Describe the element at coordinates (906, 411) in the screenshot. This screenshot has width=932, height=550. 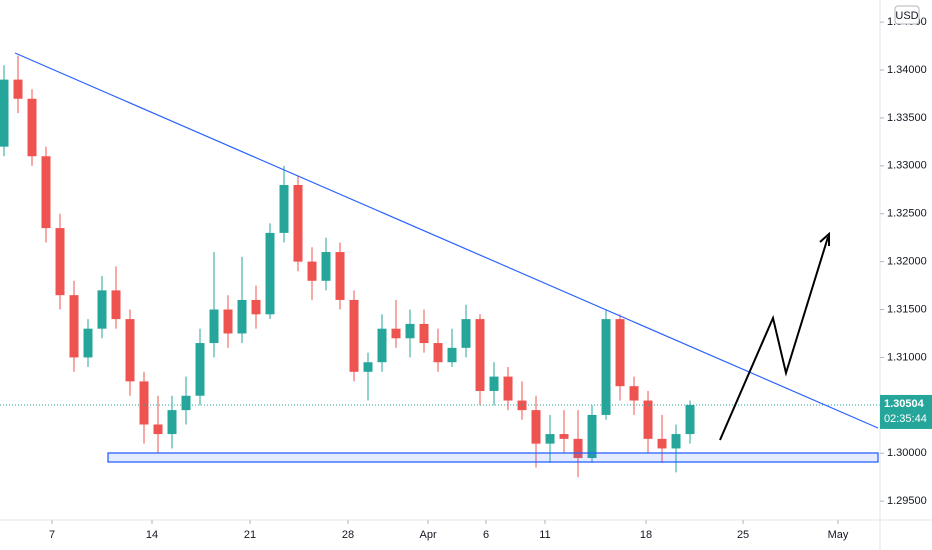
I see `last-price-badge` at that location.